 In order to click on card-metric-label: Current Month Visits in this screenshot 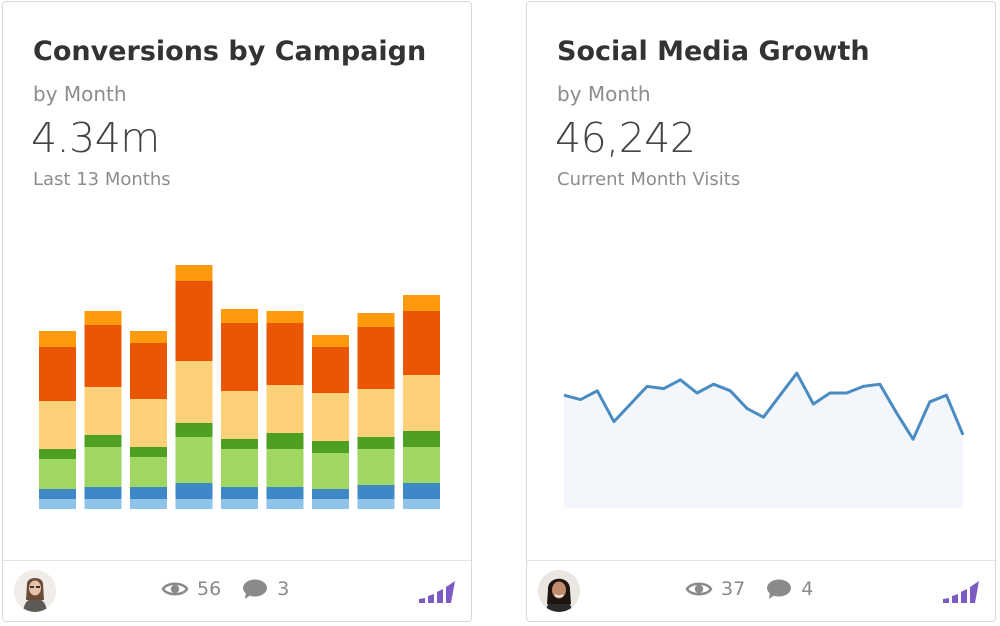, I will do `click(649, 179)`.